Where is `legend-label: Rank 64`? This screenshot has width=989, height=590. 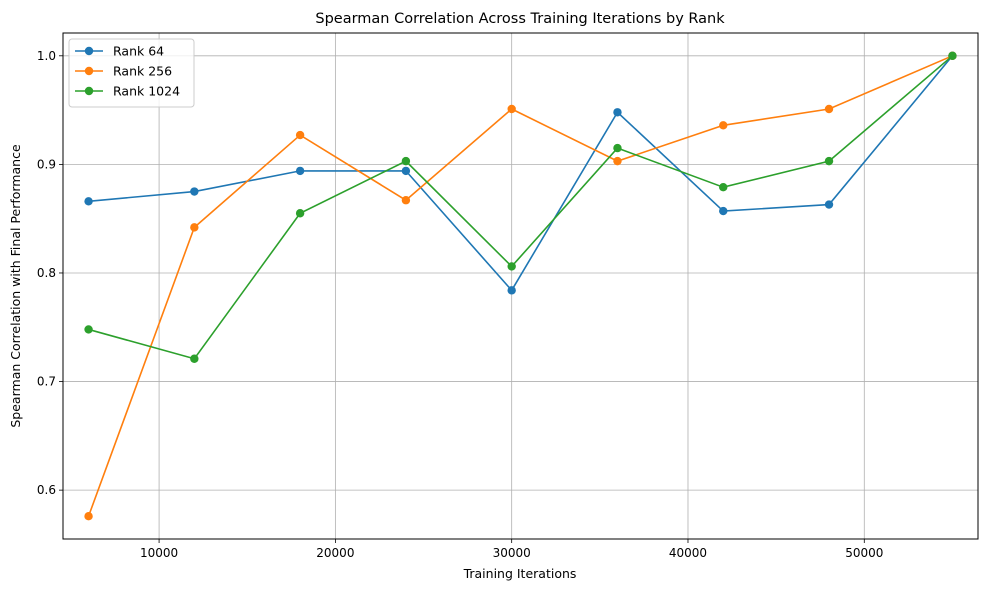
legend-label: Rank 64 is located at coordinates (138, 51).